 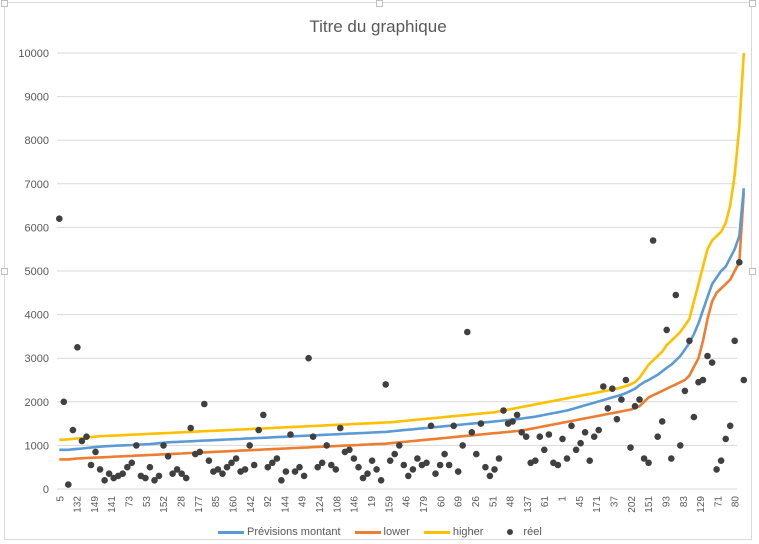 I want to click on x-tick-label-9: 85, so click(x=216, y=502).